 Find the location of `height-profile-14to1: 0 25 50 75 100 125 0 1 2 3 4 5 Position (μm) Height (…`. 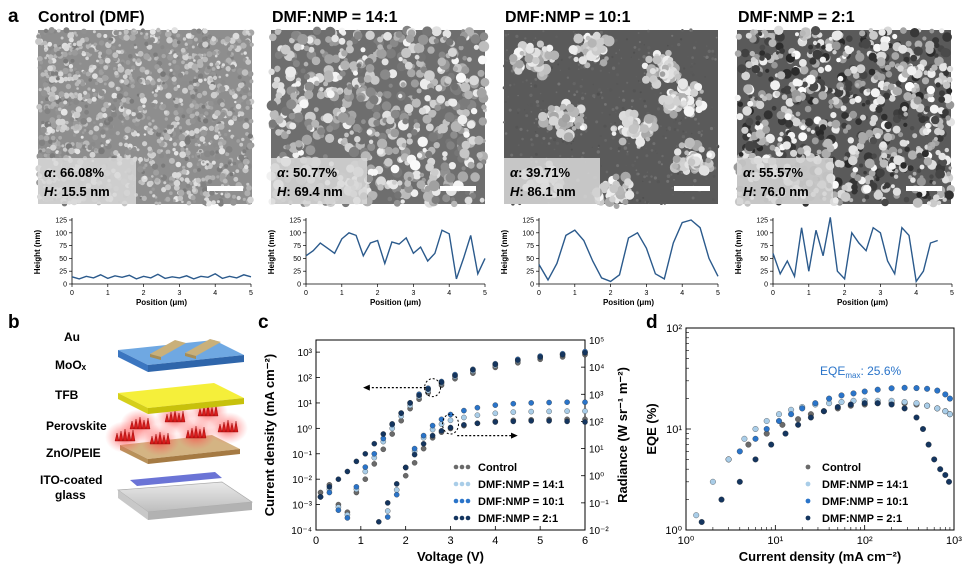

height-profile-14to1: 0 25 50 75 100 125 0 1 2 3 4 5 Position (μm) Height (… is located at coordinates (377, 263).